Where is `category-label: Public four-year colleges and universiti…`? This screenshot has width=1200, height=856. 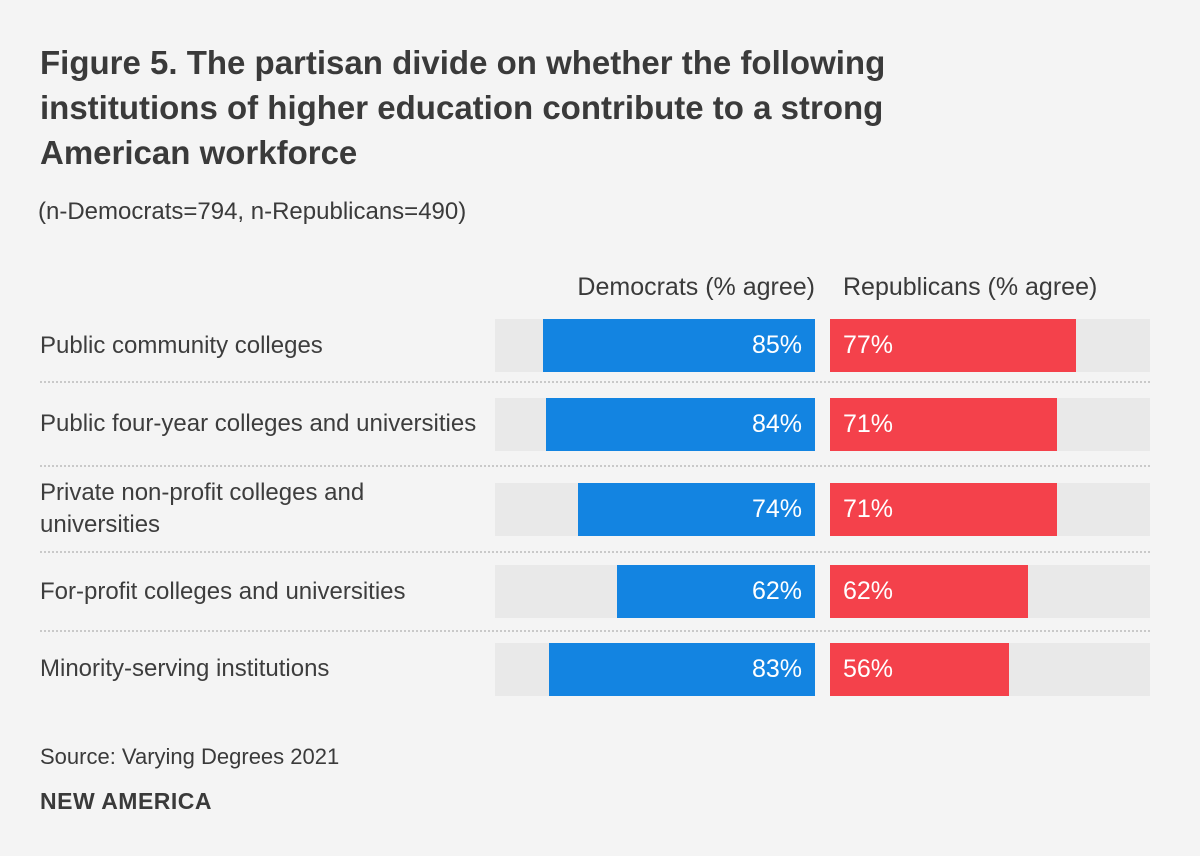
category-label: Public four-year colleges and universiti… is located at coordinates (258, 423).